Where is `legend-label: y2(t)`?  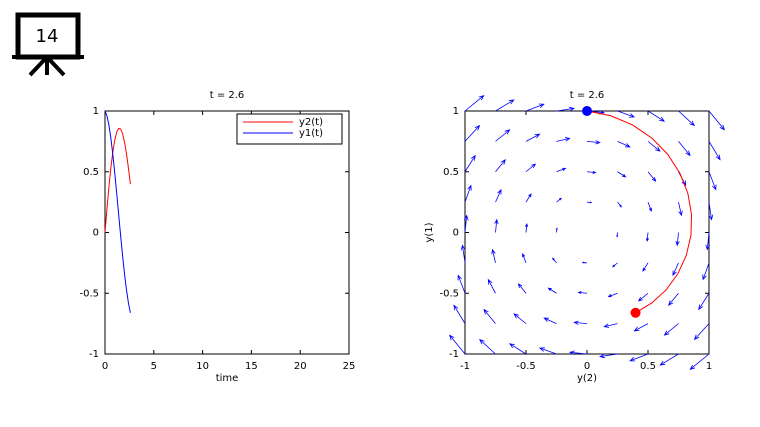 legend-label: y2(t) is located at coordinates (311, 122).